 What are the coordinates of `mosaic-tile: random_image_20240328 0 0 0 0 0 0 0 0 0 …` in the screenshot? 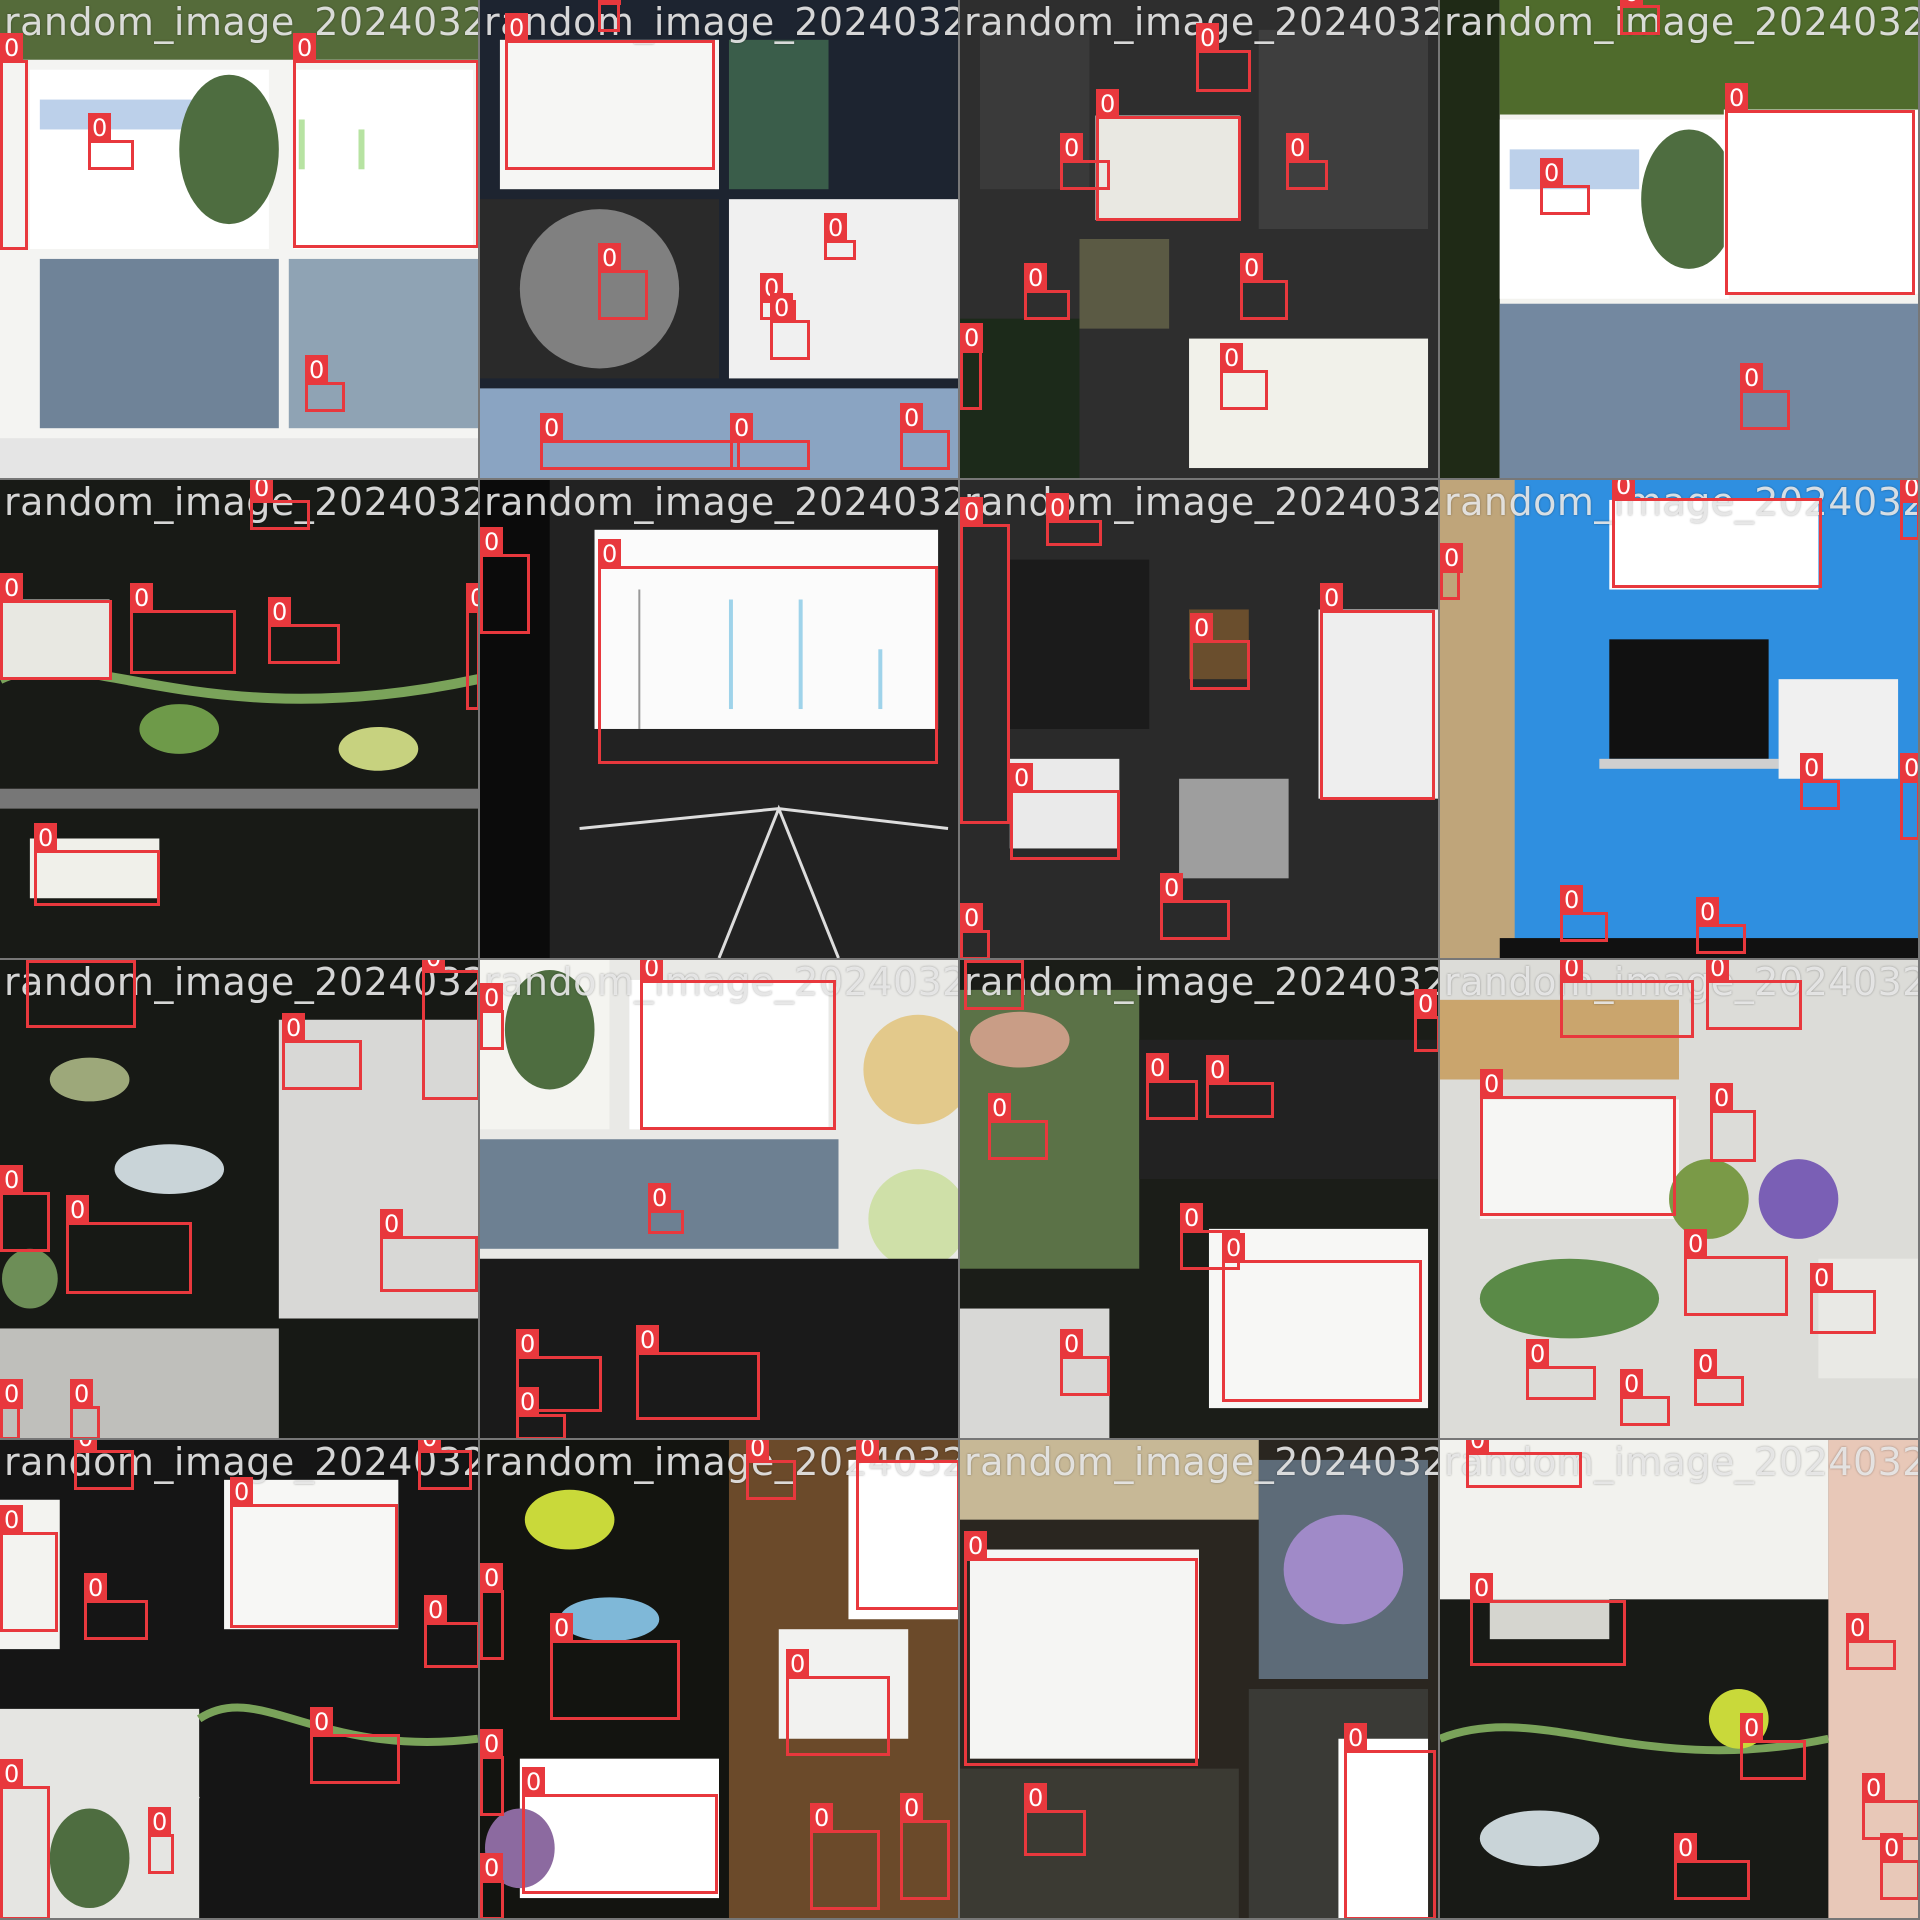 It's located at (720, 1680).